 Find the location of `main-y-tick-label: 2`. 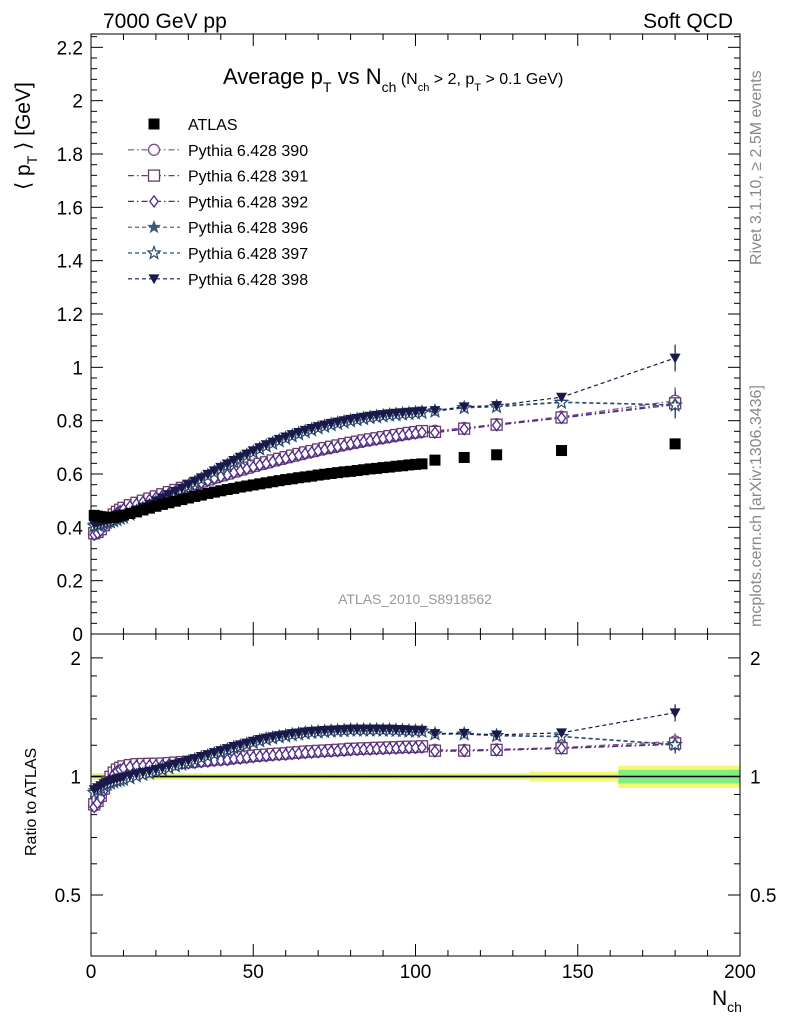

main-y-tick-label: 2 is located at coordinates (77, 102).